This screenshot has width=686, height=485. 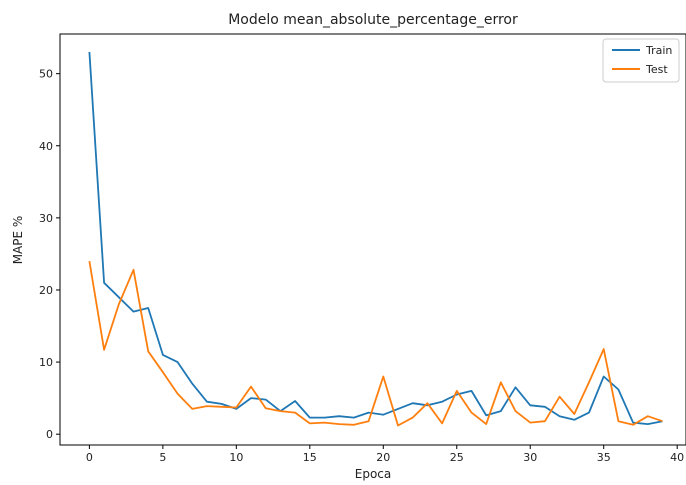 What do you see at coordinates (46, 146) in the screenshot?
I see `y-tick-label: 40` at bounding box center [46, 146].